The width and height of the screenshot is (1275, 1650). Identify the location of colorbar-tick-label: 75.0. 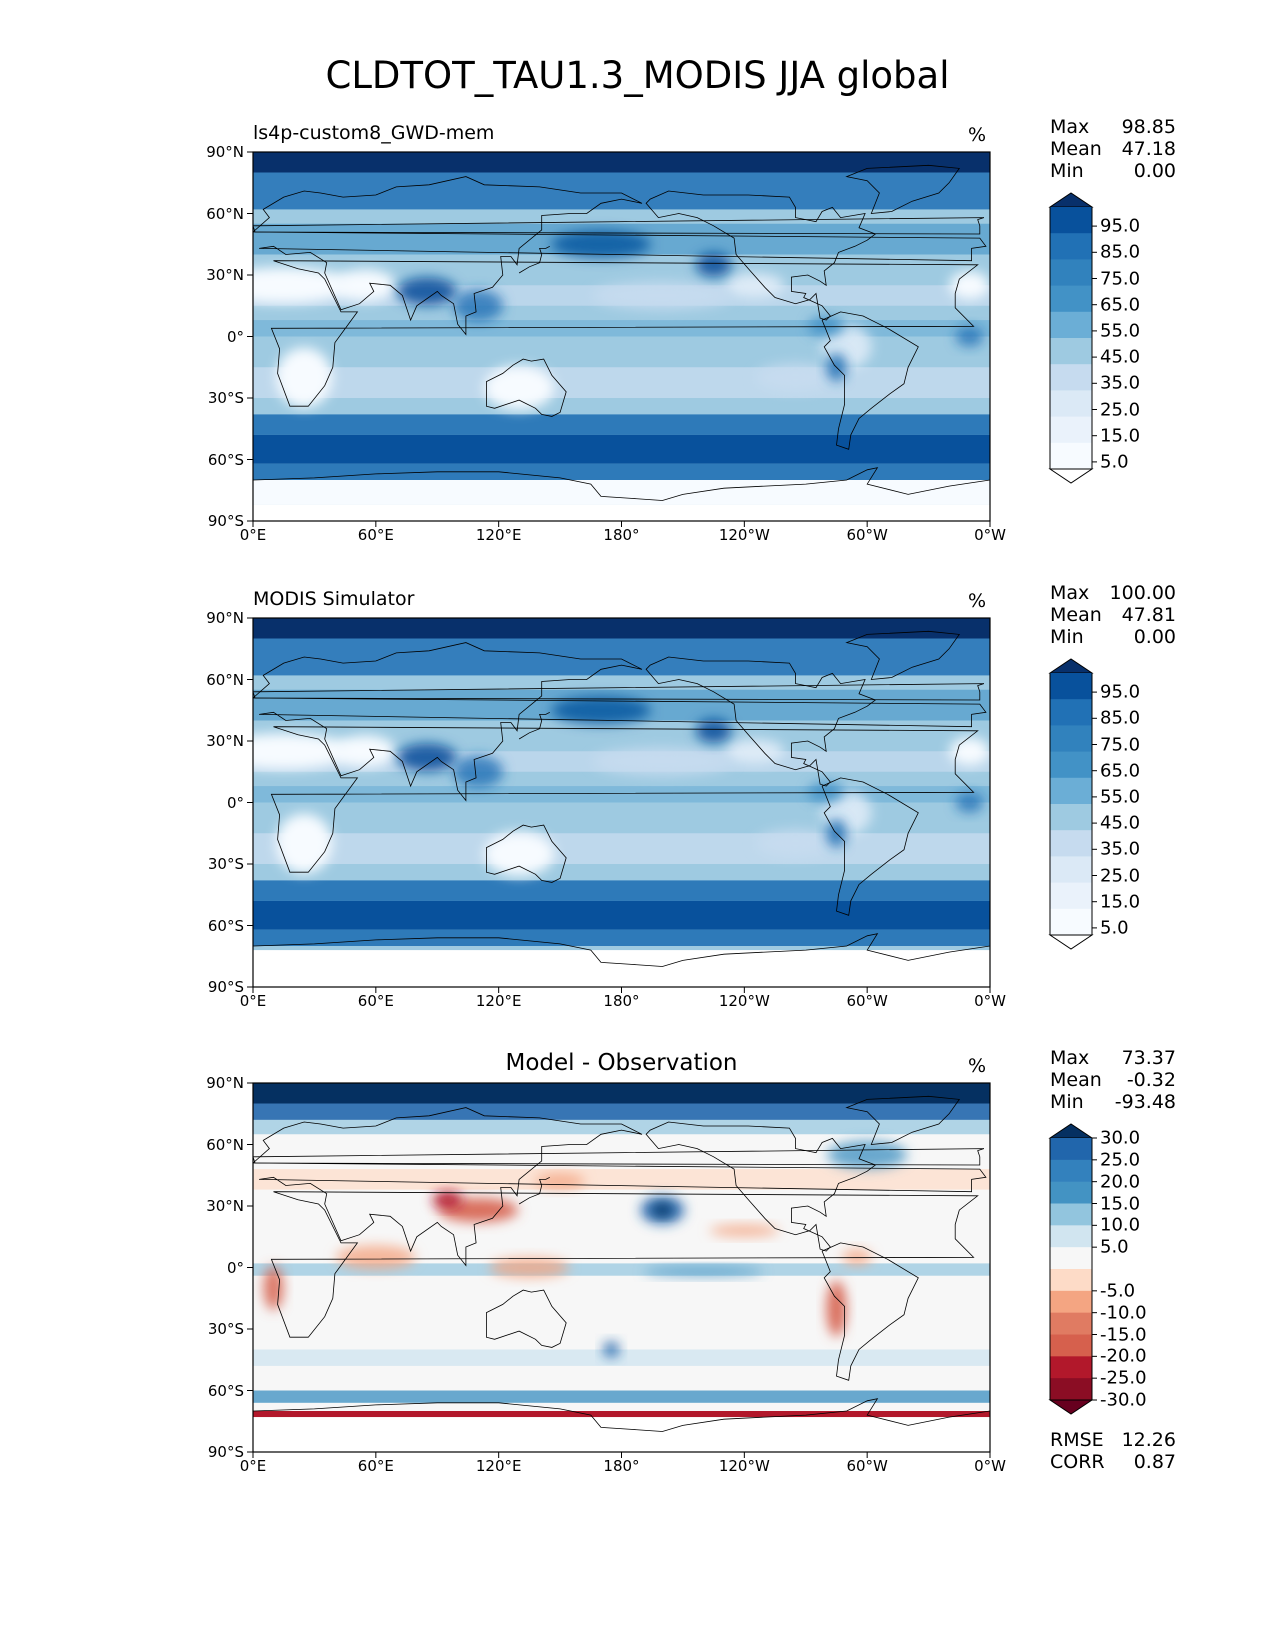
(1120, 278).